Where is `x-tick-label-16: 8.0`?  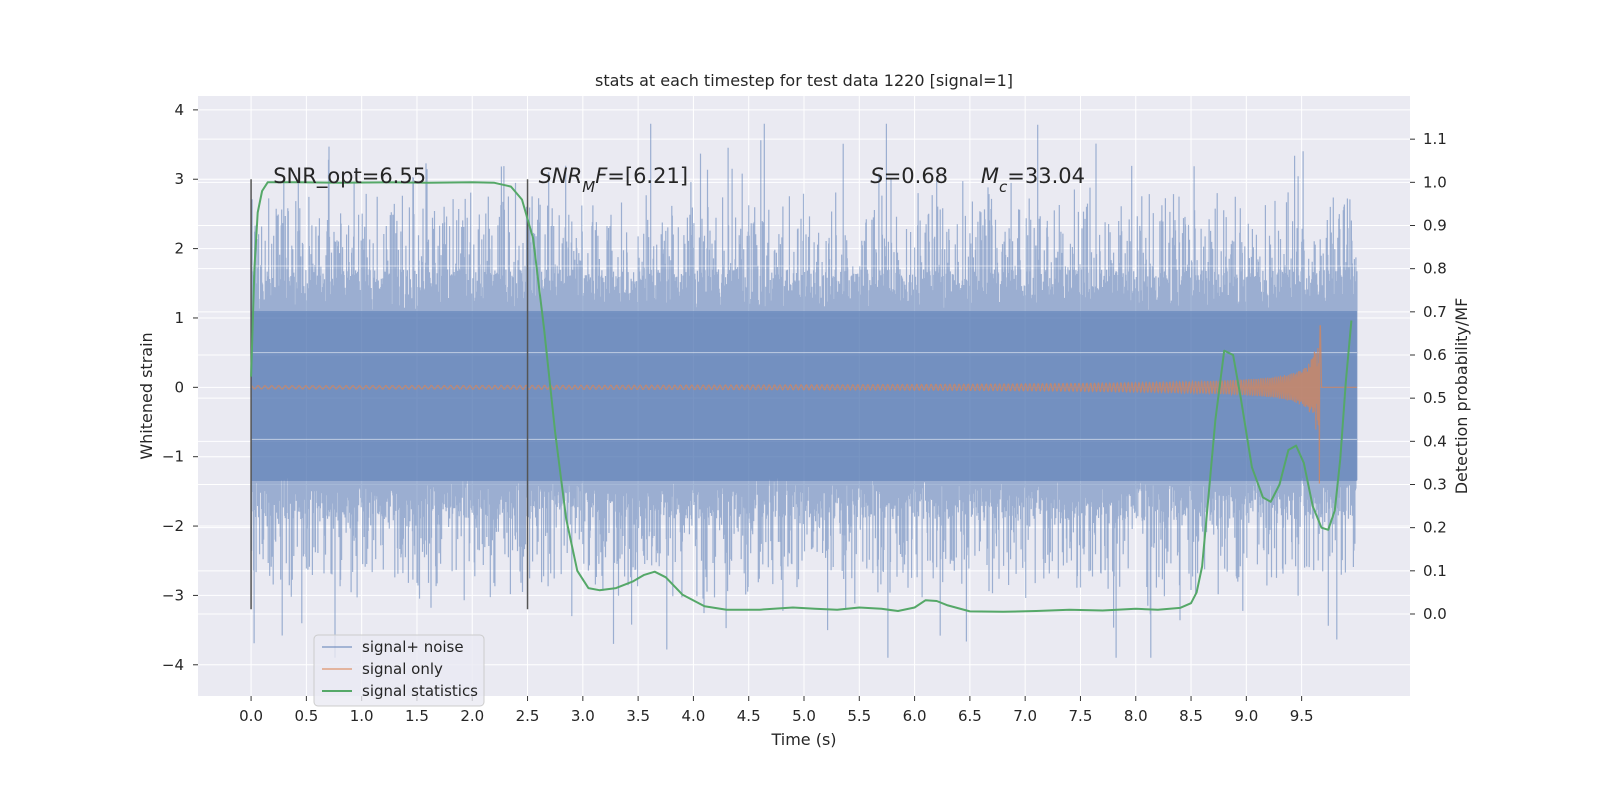
x-tick-label-16: 8.0 is located at coordinates (1136, 716).